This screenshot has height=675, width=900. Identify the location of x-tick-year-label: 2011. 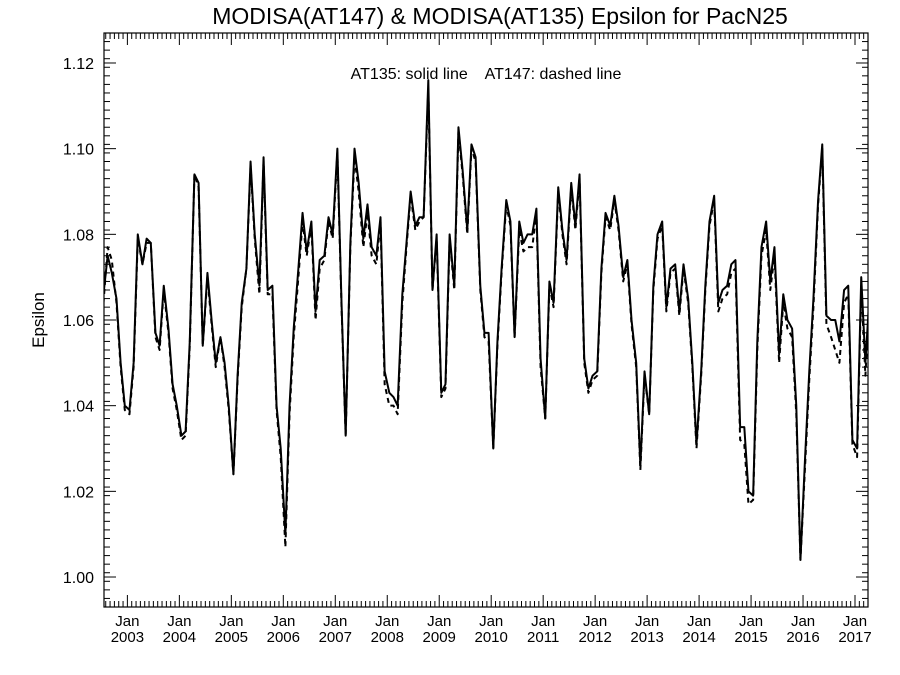
(543, 637).